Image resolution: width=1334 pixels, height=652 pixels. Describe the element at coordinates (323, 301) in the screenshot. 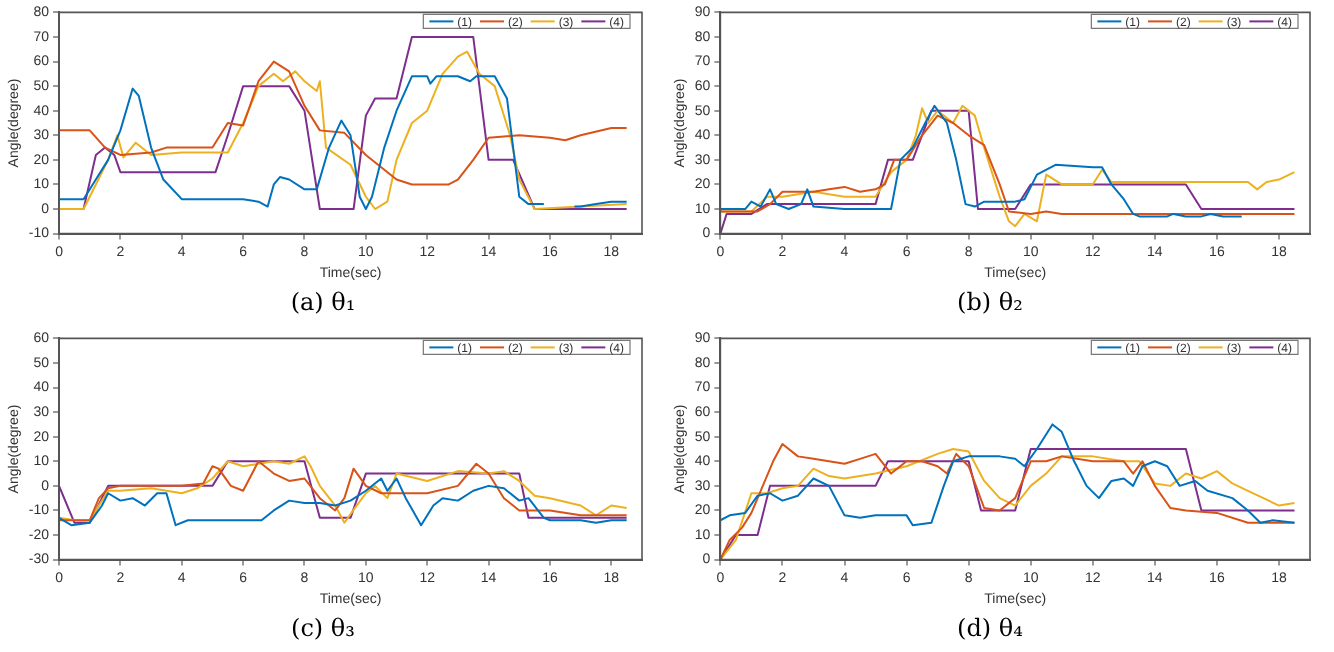

I see `text: (a) θ₁` at that location.